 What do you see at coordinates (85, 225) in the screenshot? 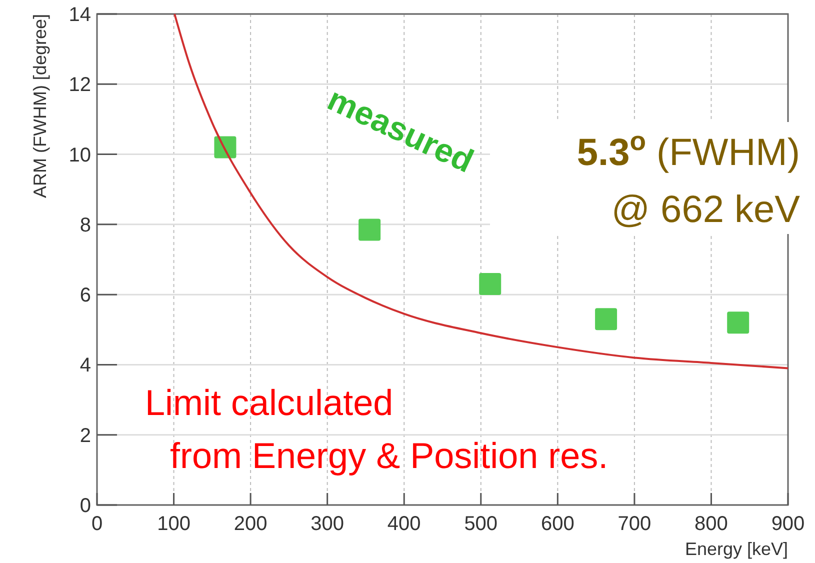
I see `y-tick-label: 8` at bounding box center [85, 225].